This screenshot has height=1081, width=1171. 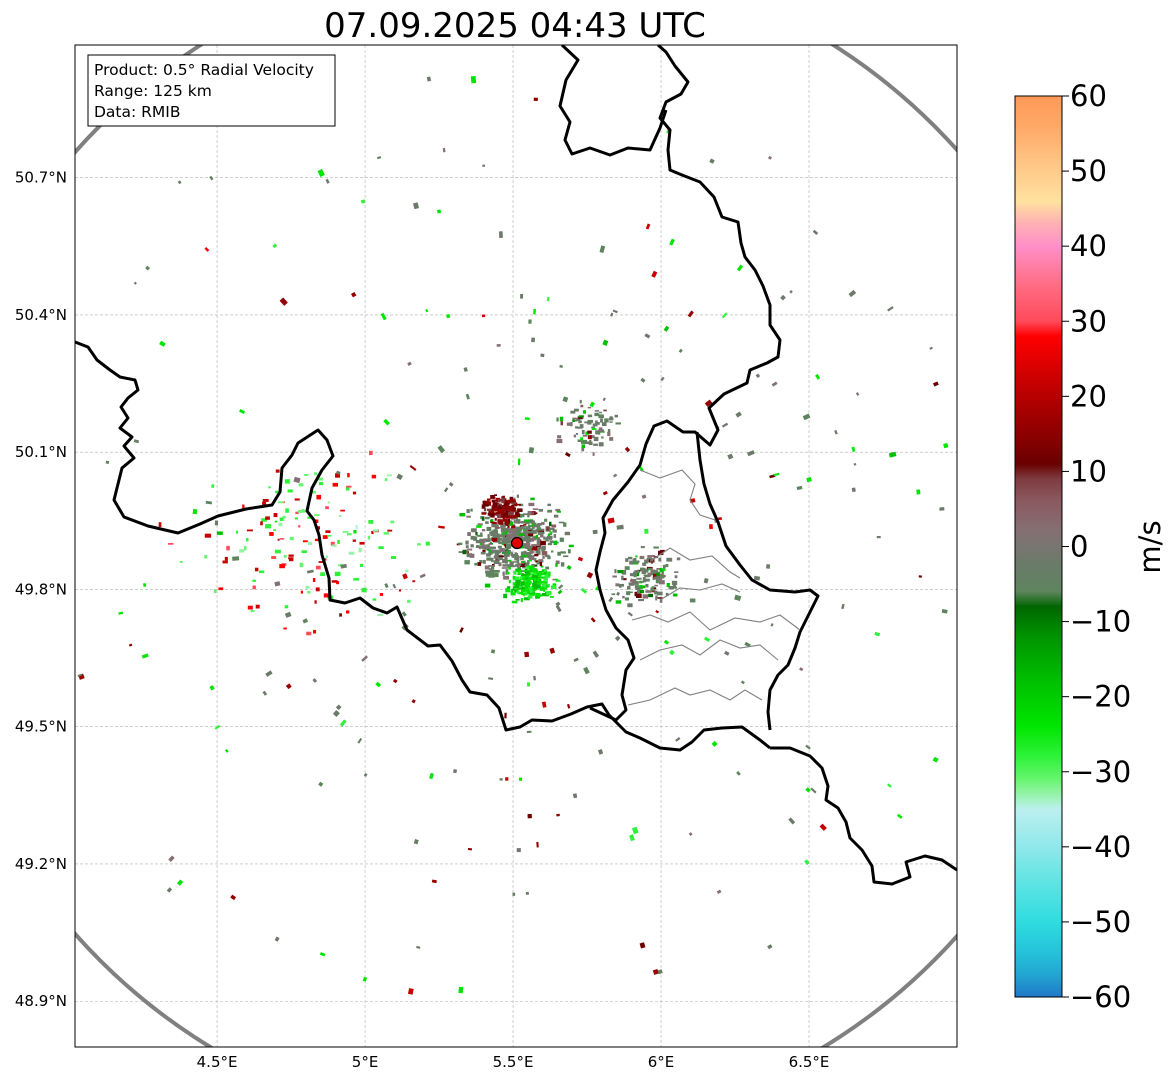 What do you see at coordinates (1088, 171) in the screenshot?
I see `colorbar-tick-label: 50` at bounding box center [1088, 171].